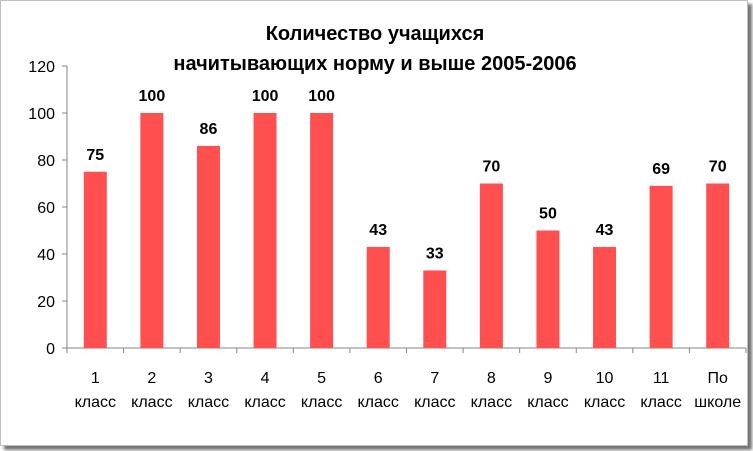 Image resolution: width=753 pixels, height=451 pixels. I want to click on x-tick-label: 9, so click(548, 378).